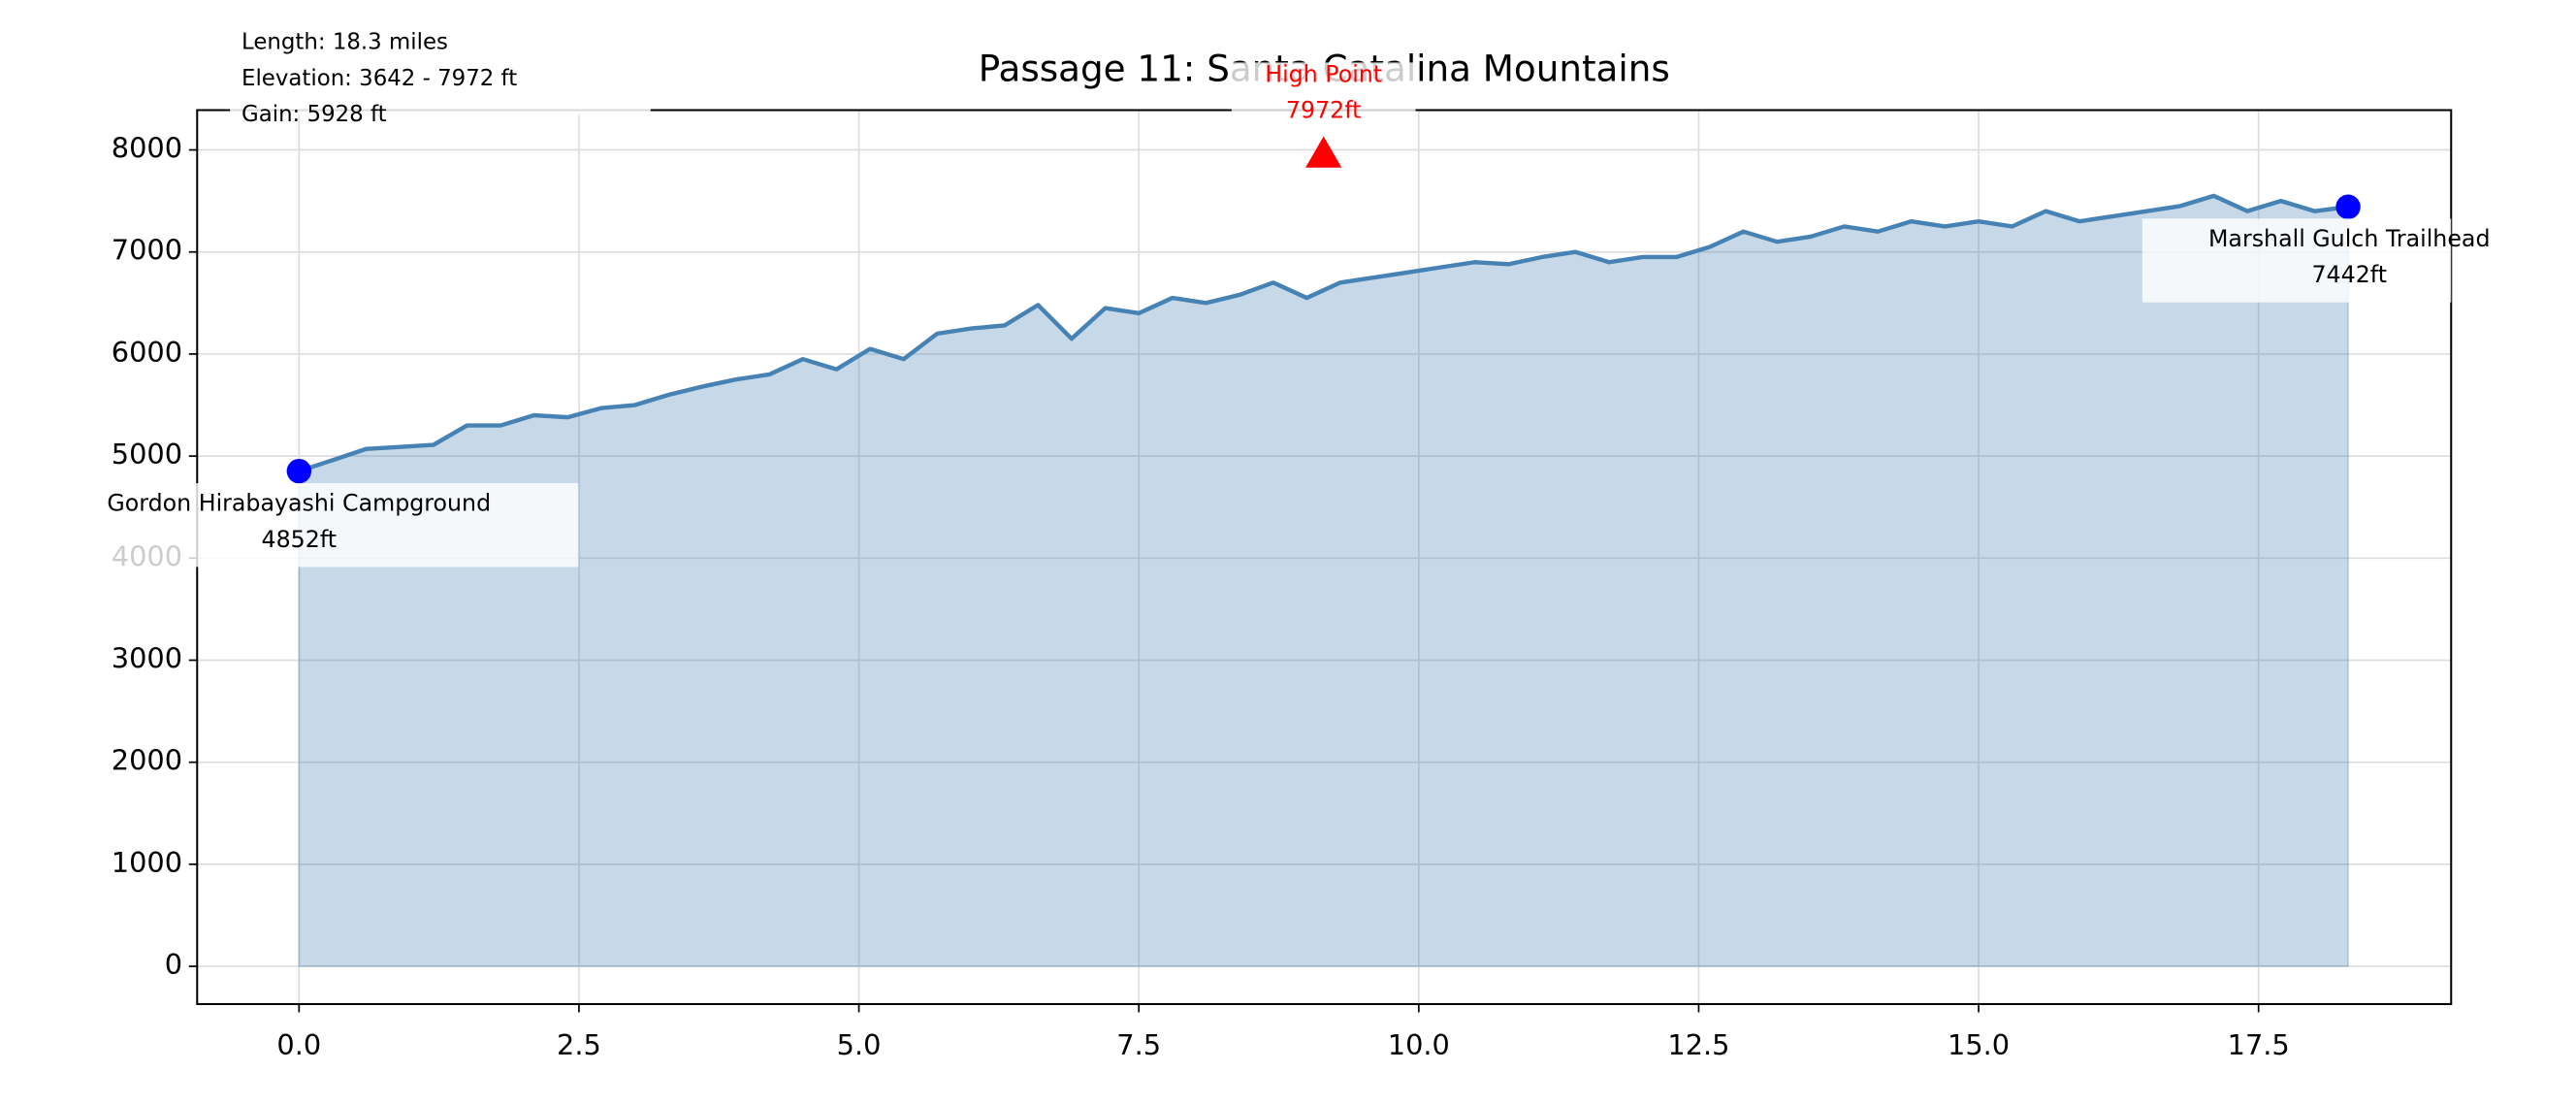  I want to click on high-point-label: High Point, so click(1323, 73).